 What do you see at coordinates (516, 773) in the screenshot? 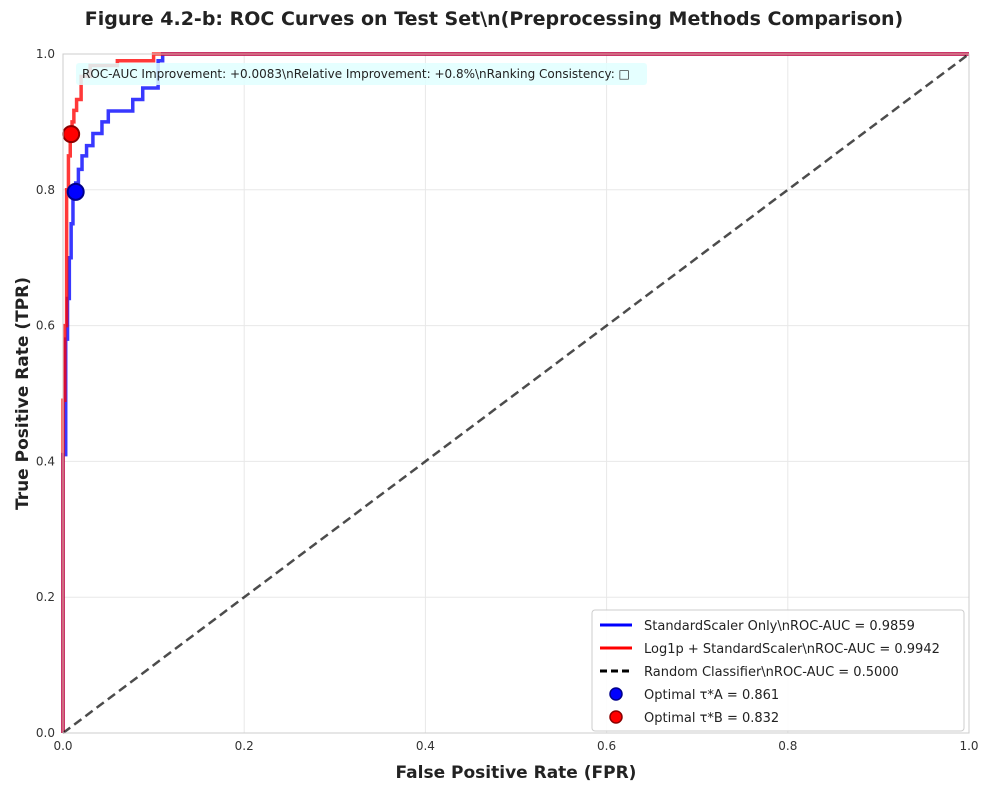
I see `x-axis-label: False Positive Rate (FPR)` at bounding box center [516, 773].